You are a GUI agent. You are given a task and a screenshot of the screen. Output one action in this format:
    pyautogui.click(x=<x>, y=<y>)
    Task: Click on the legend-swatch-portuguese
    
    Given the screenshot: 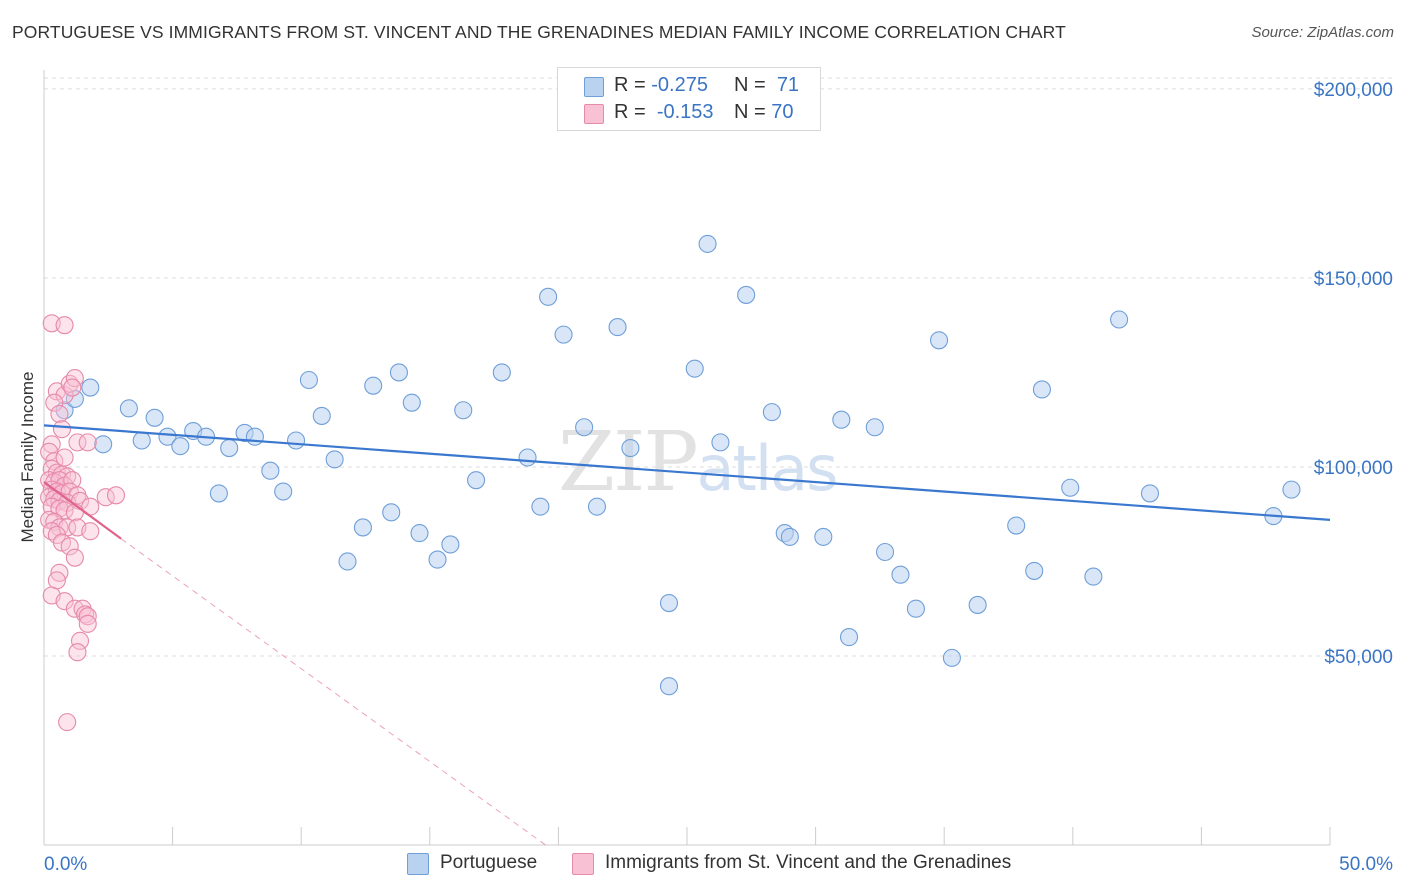 What is the action you would take?
    pyautogui.click(x=594, y=87)
    